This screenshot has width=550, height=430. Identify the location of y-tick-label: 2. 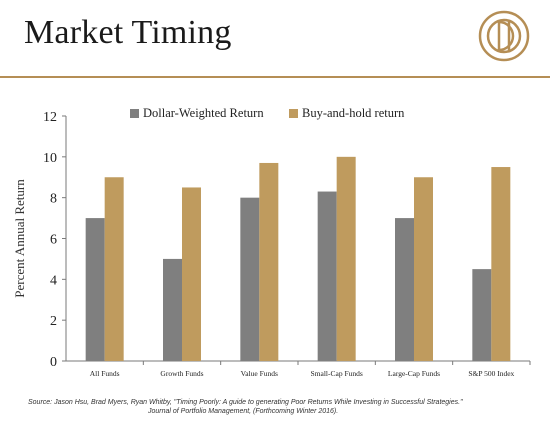
(53, 321).